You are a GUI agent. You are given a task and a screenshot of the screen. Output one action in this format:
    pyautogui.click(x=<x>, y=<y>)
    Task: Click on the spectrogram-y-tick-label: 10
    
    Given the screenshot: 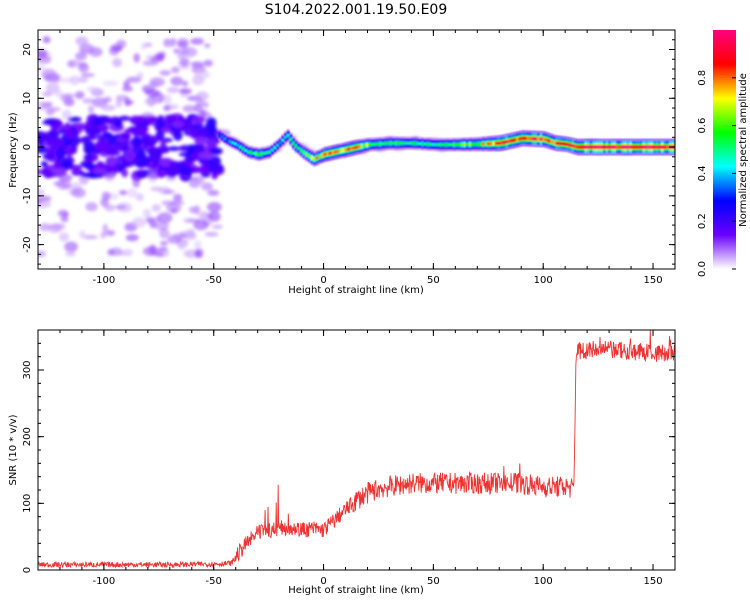 What is the action you would take?
    pyautogui.click(x=27, y=98)
    